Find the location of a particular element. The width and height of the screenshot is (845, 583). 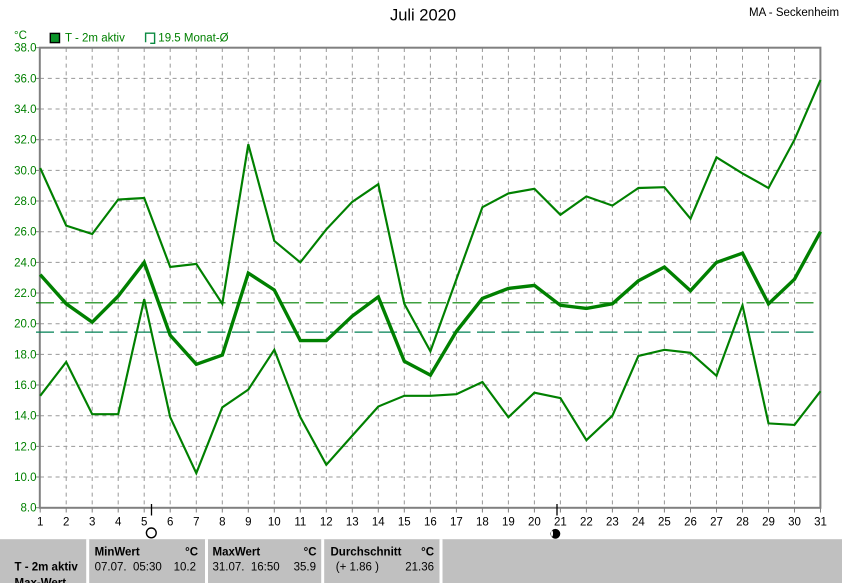

svg-text: 7 is located at coordinates (196, 523).